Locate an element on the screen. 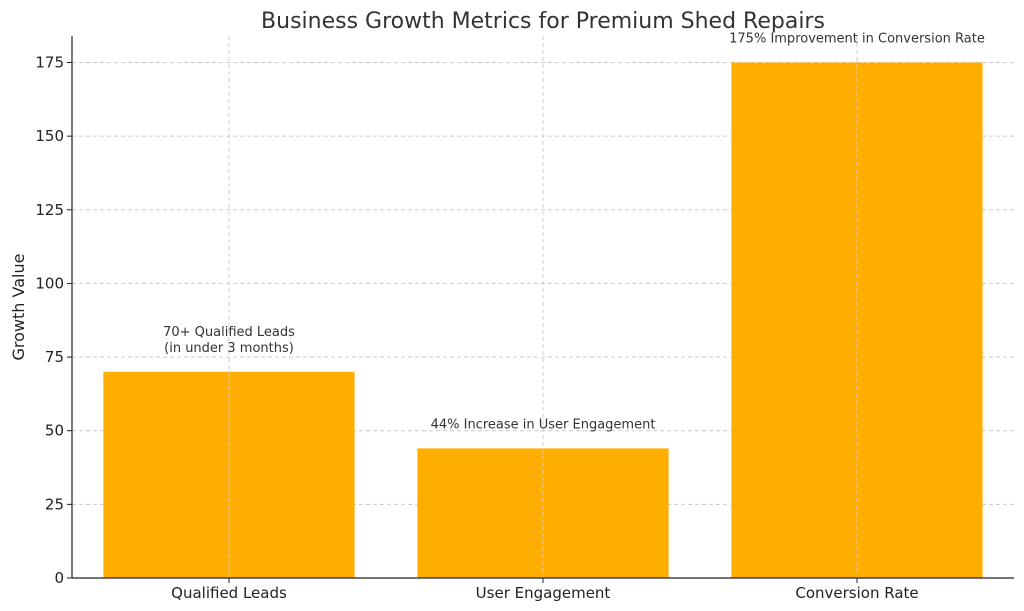 Image resolution: width=1024 pixels, height=611 pixels. y-tick-label: 100 is located at coordinates (49, 283).